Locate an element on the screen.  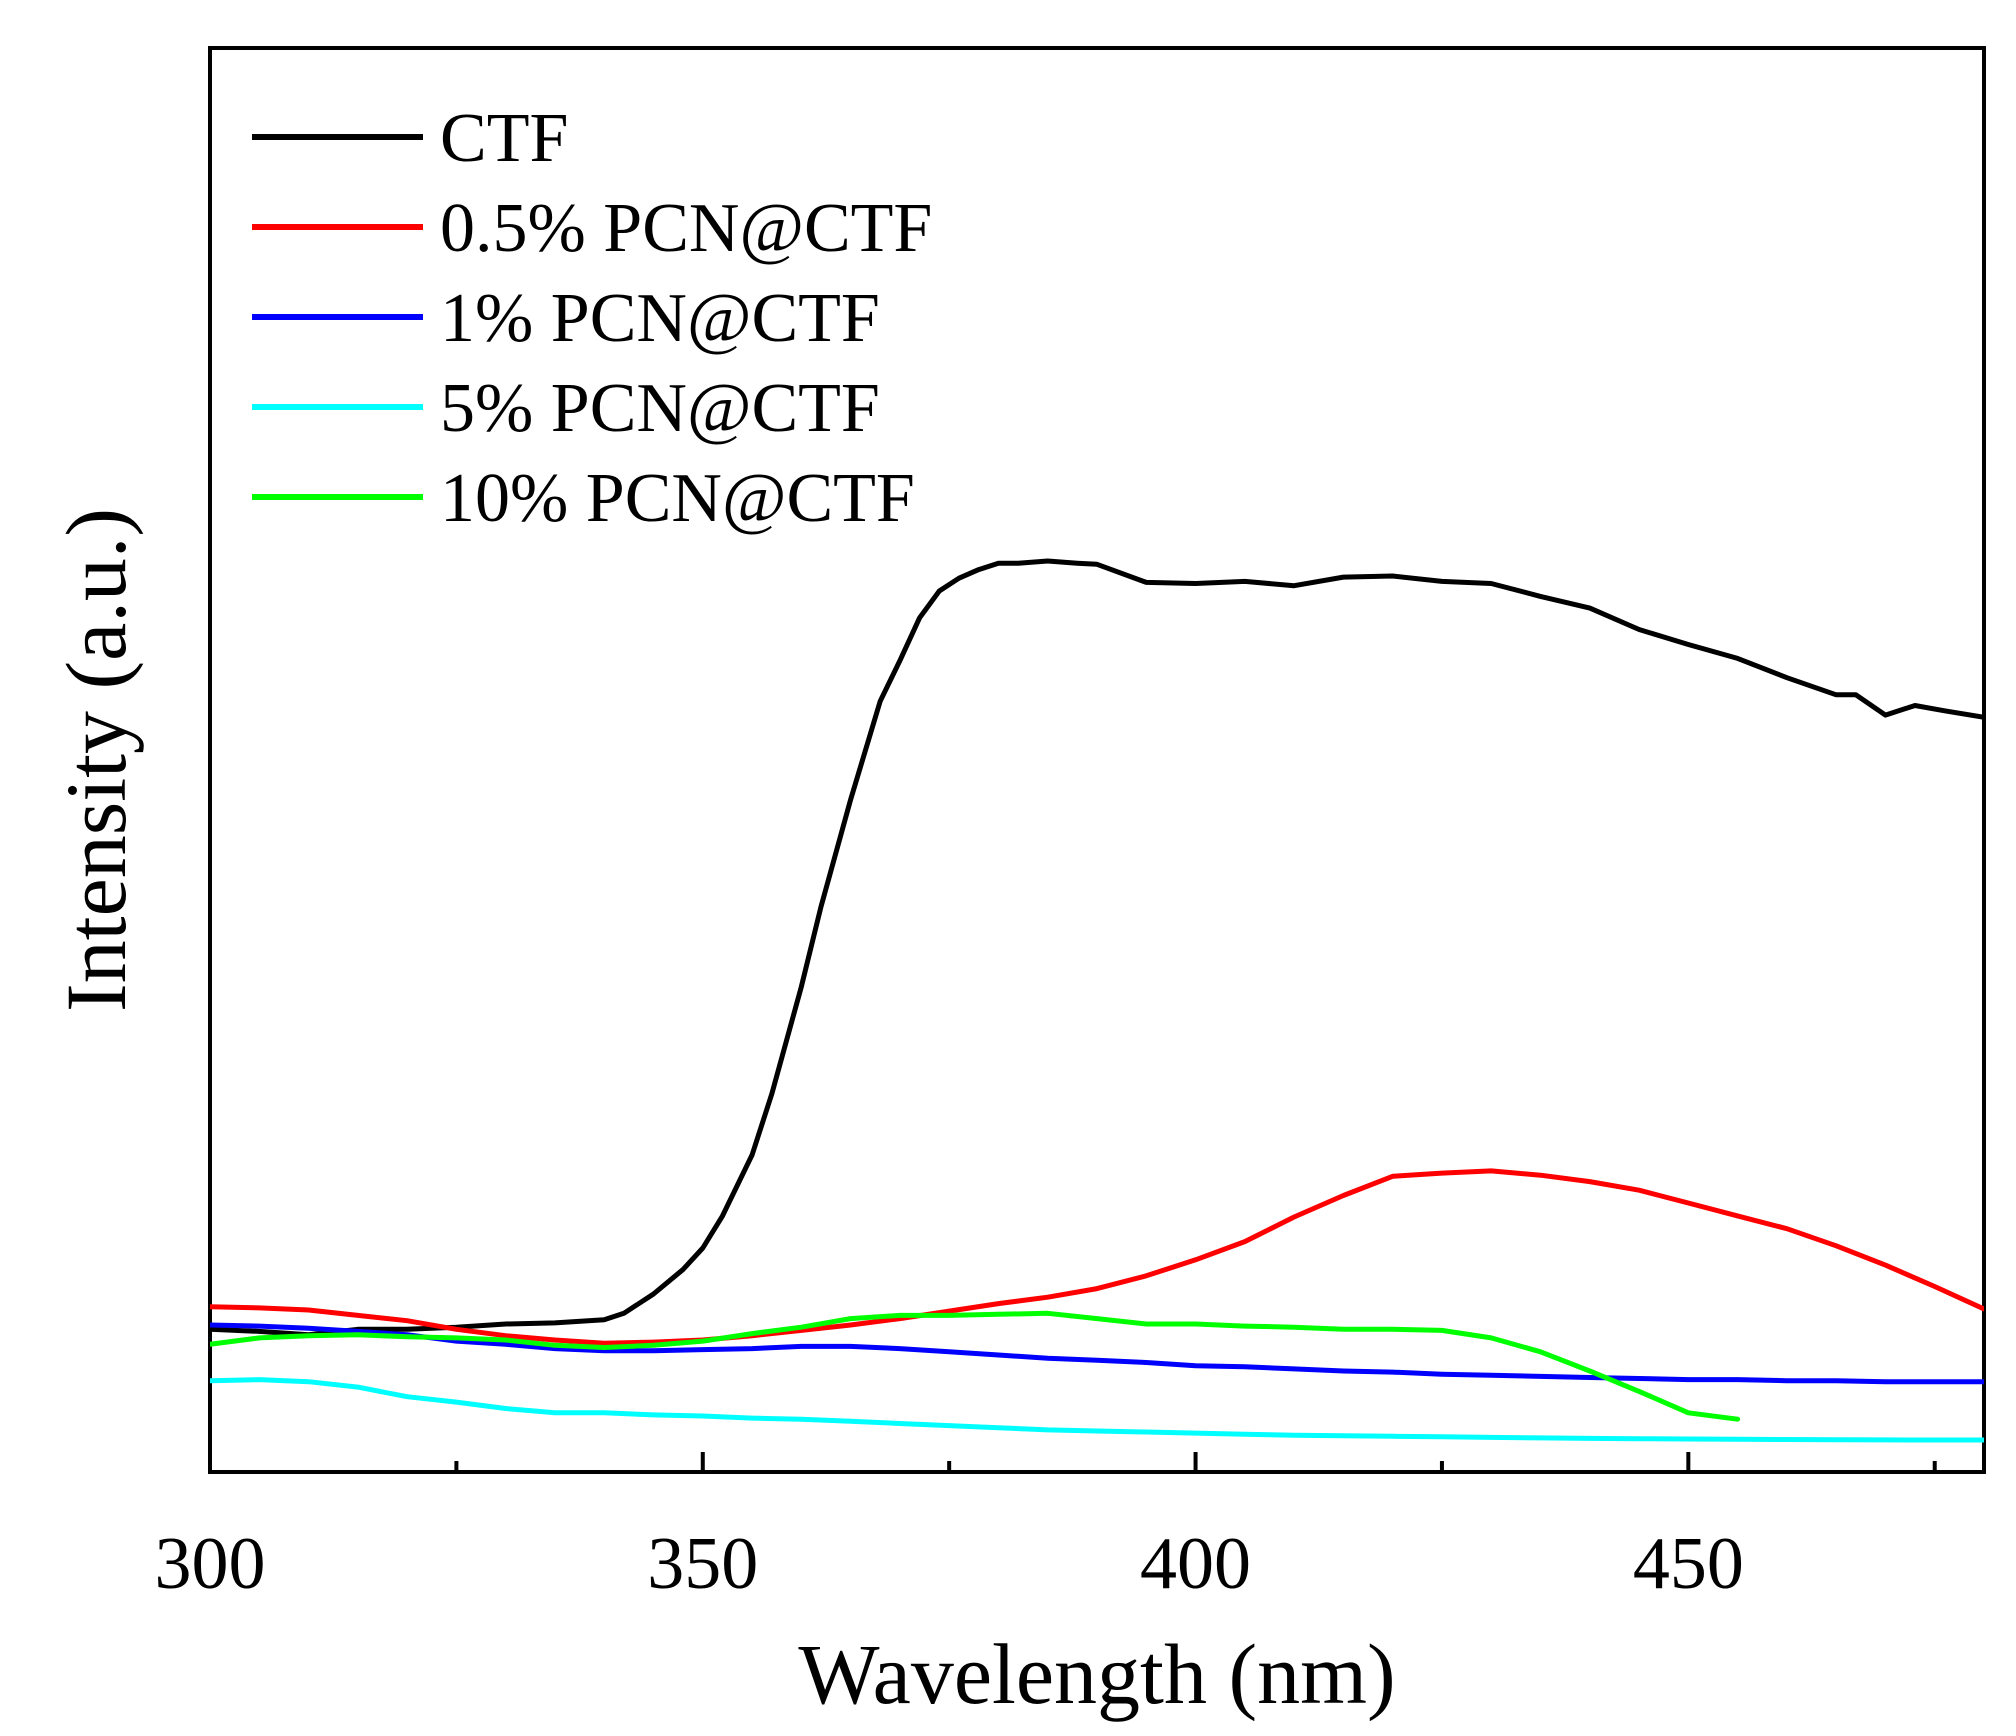
x-axis-title: Wavelength (nm) is located at coordinates (1096, 1674).